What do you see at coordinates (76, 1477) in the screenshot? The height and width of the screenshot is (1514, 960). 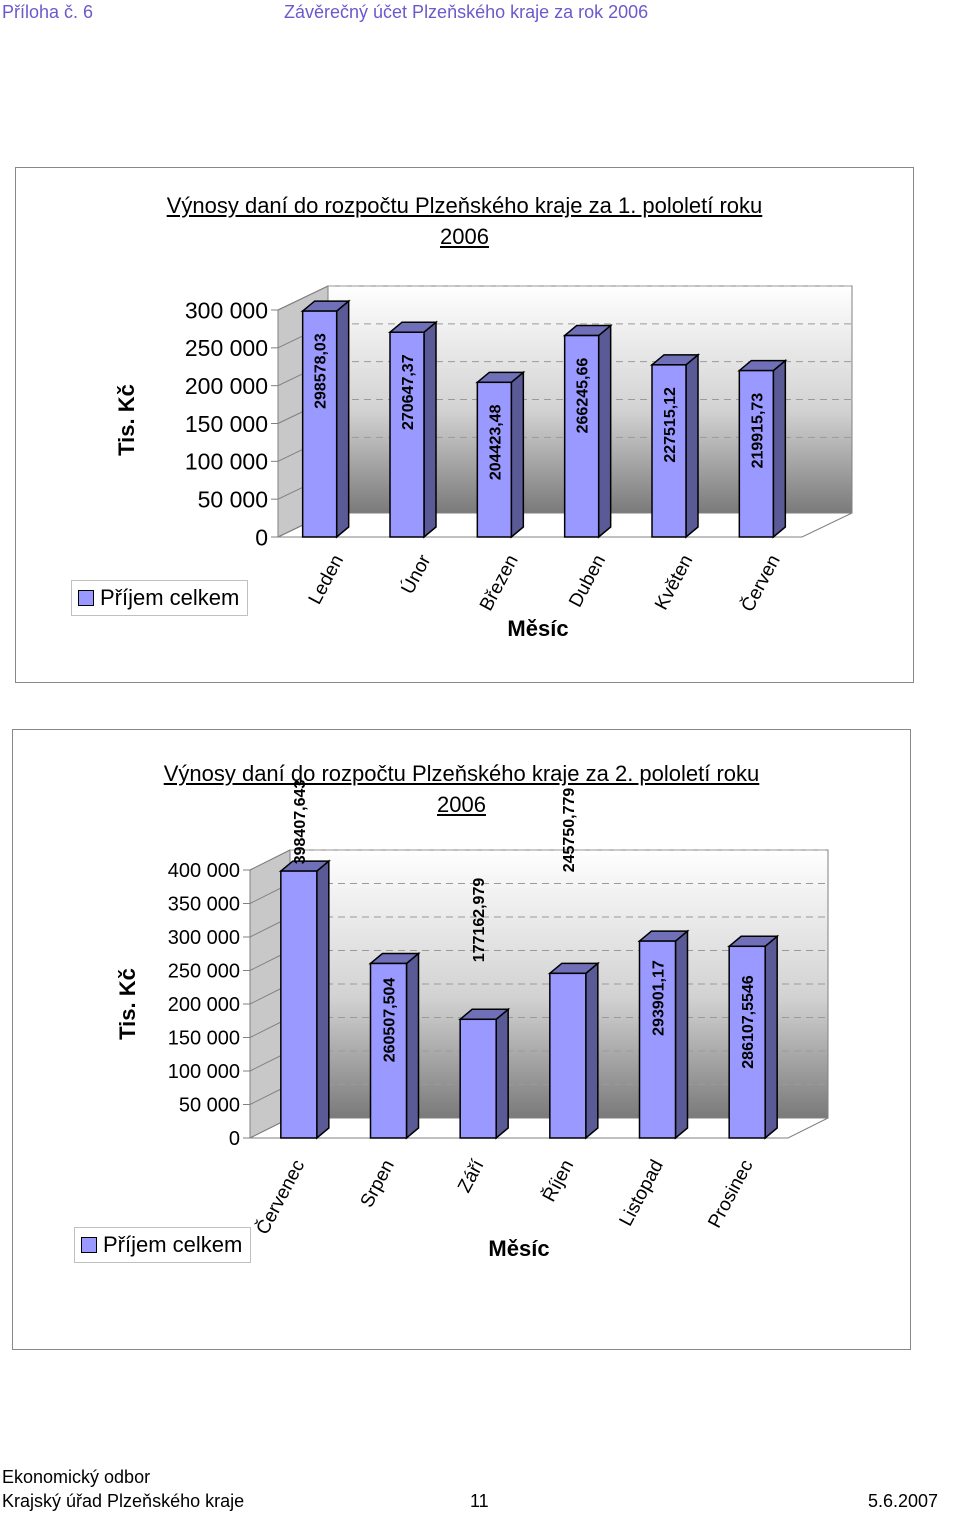 I see `footer-department: Ekonomický odbor` at bounding box center [76, 1477].